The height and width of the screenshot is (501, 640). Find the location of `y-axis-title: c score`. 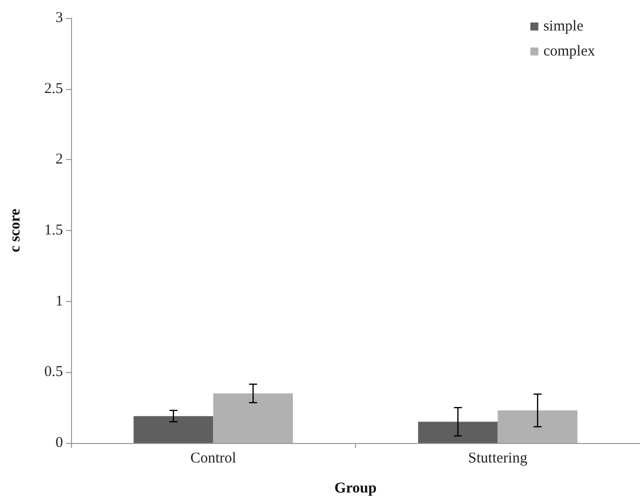

y-axis-title: c score is located at coordinates (16, 230).